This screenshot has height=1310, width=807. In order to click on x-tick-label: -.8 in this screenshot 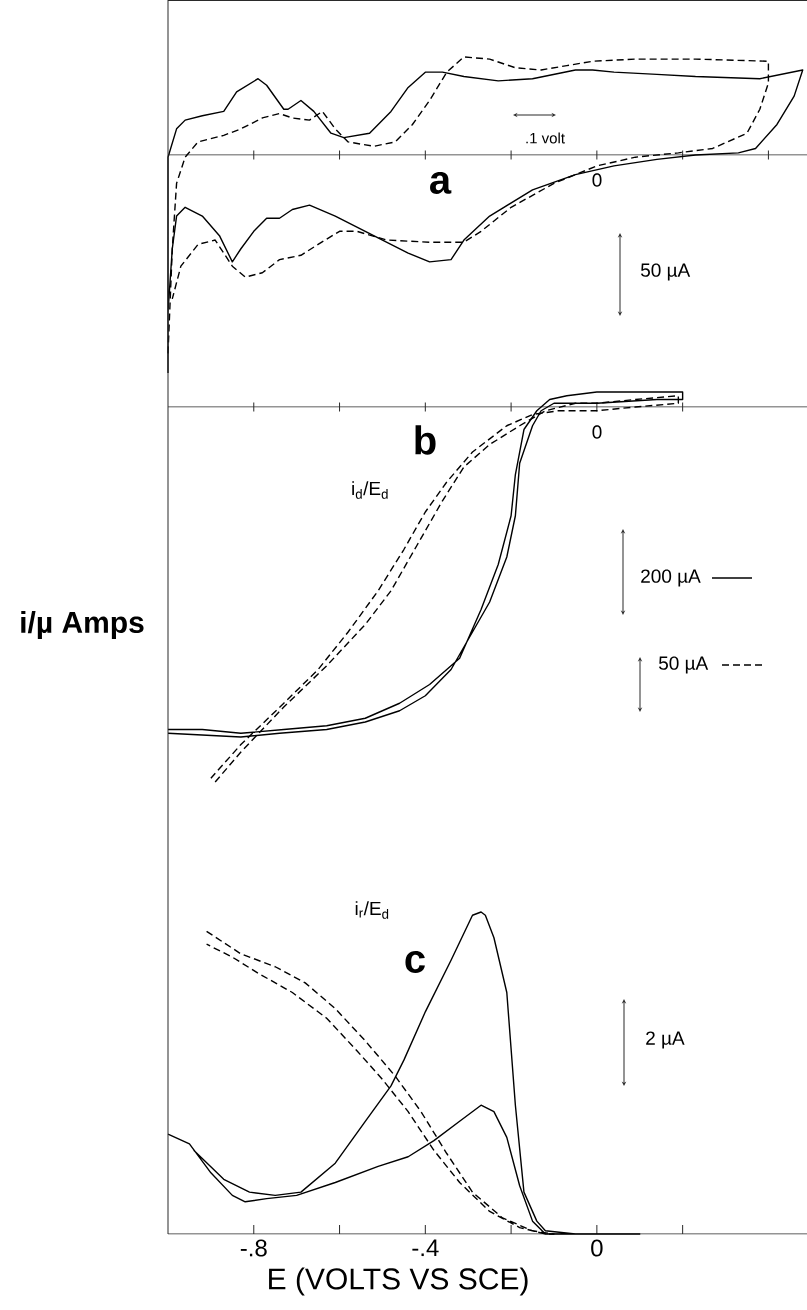, I will do `click(253, 1248)`.